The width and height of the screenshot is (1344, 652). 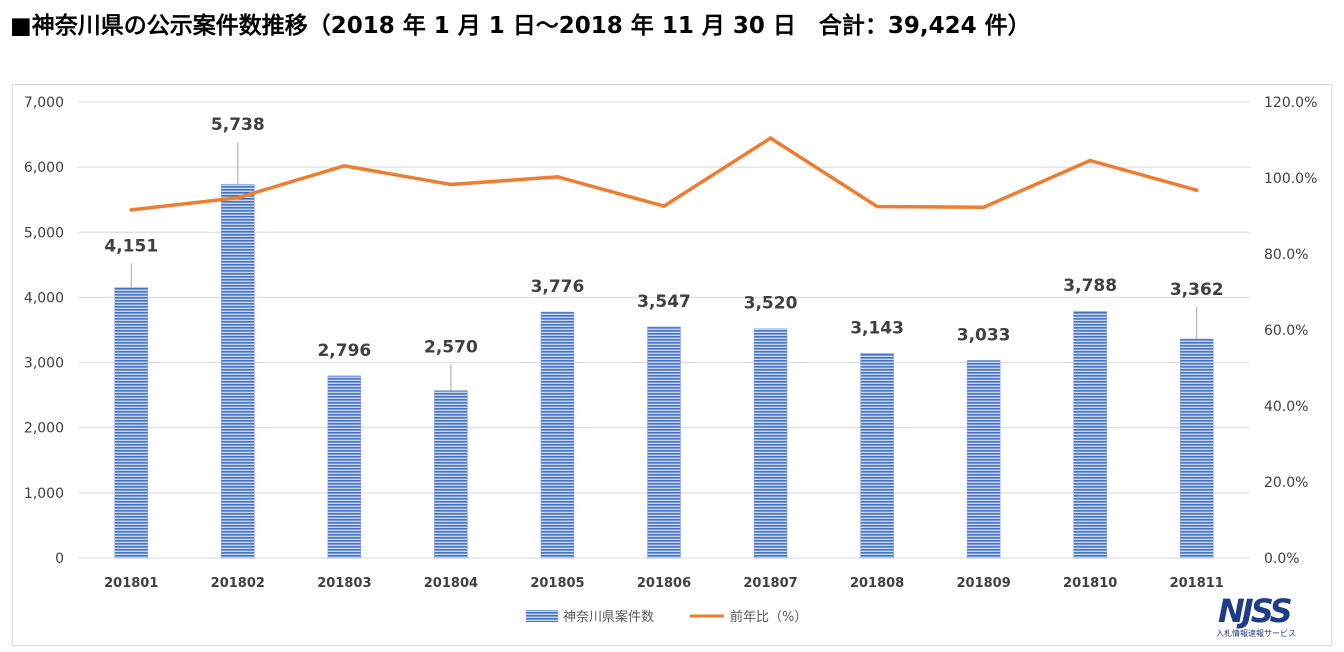 What do you see at coordinates (666, 617) in the screenshot?
I see `legend: 神奈川県案件数 前年比（%）` at bounding box center [666, 617].